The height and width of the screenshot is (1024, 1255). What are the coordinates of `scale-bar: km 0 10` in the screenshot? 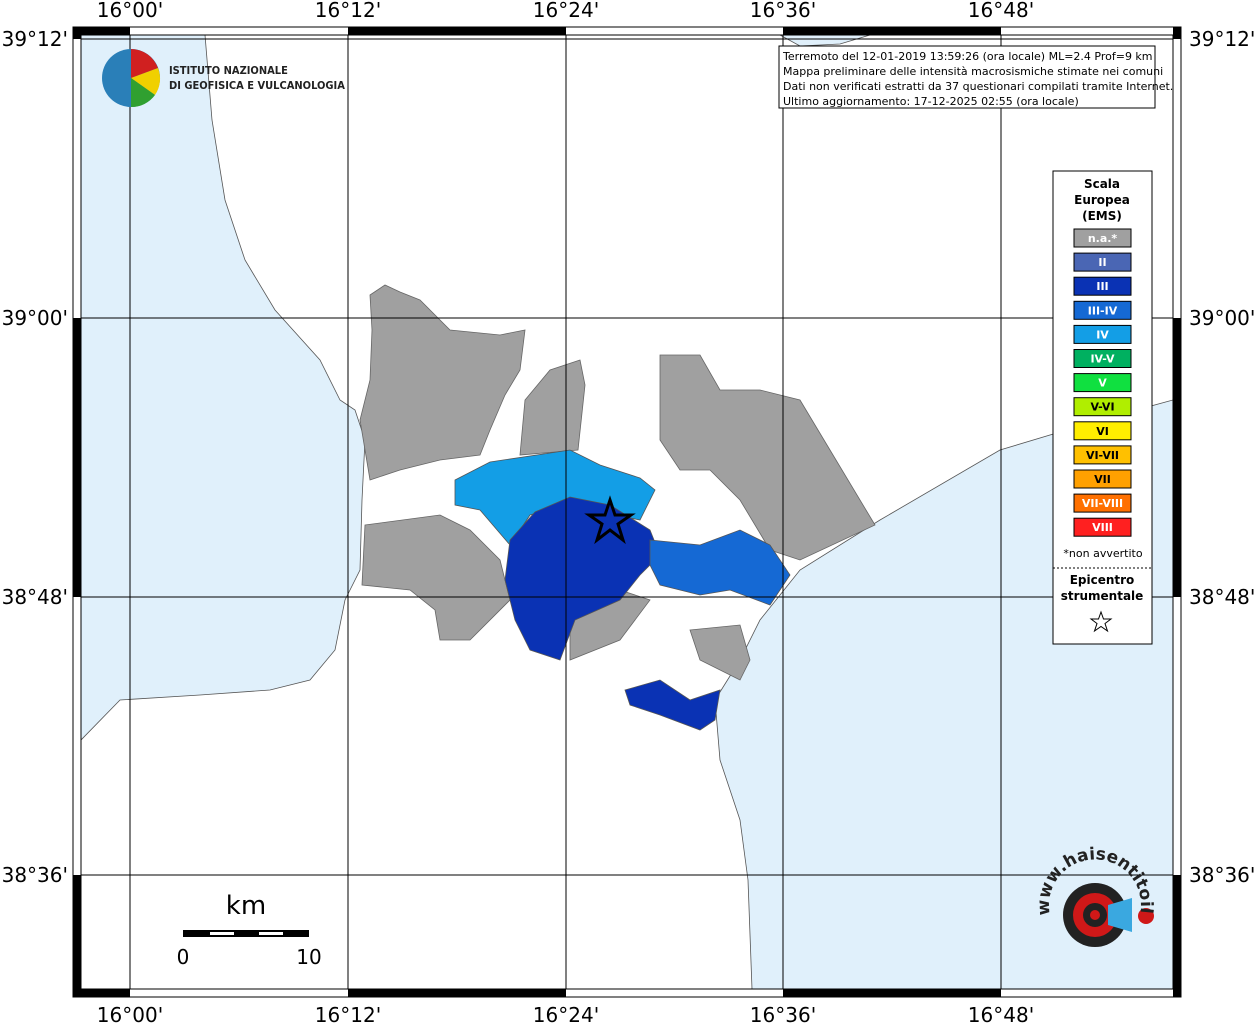 It's located at (249, 930).